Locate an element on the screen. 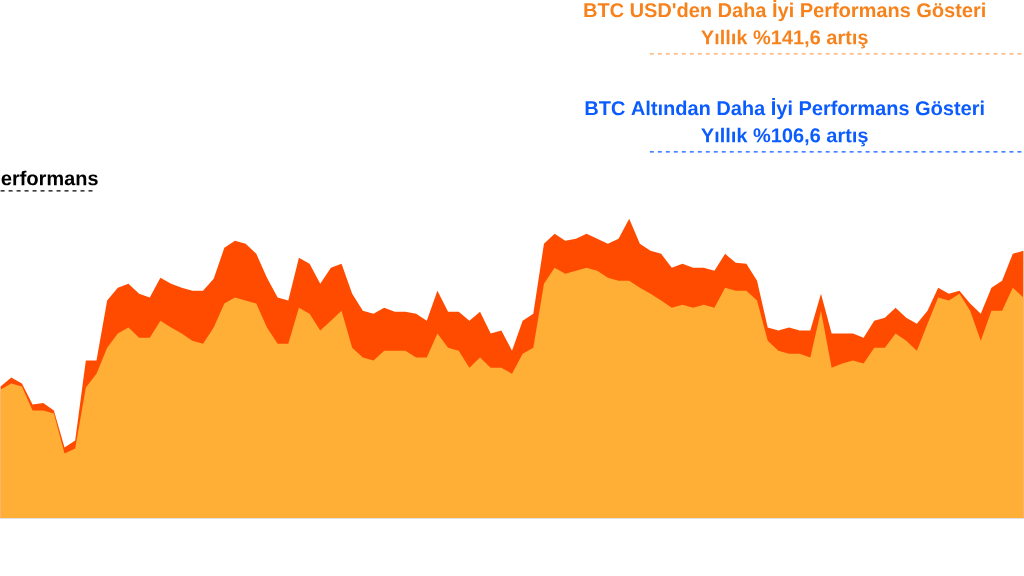  ref-line-label: Yıllık %141,6 artış is located at coordinates (784, 39).